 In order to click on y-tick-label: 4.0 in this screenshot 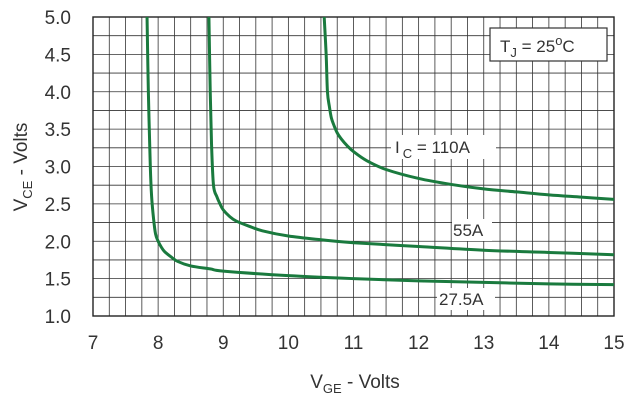, I will do `click(58, 93)`.